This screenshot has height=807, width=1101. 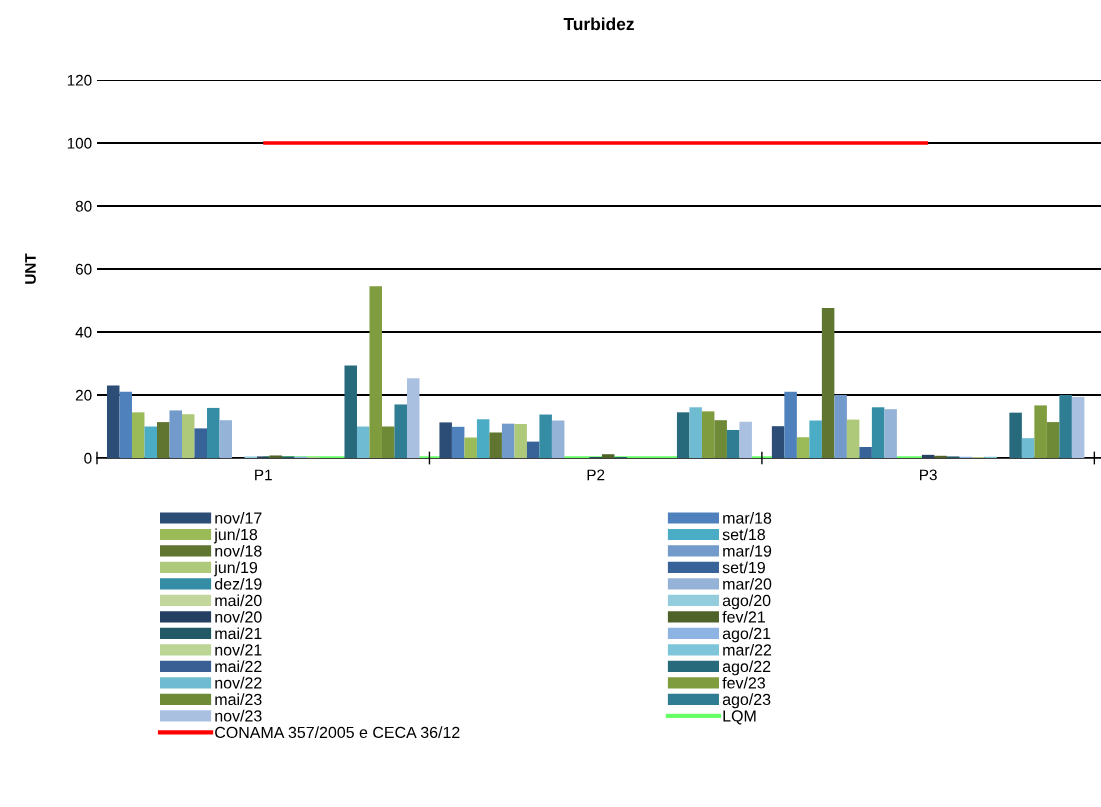 What do you see at coordinates (747, 649) in the screenshot?
I see `legend-label: mar/22` at bounding box center [747, 649].